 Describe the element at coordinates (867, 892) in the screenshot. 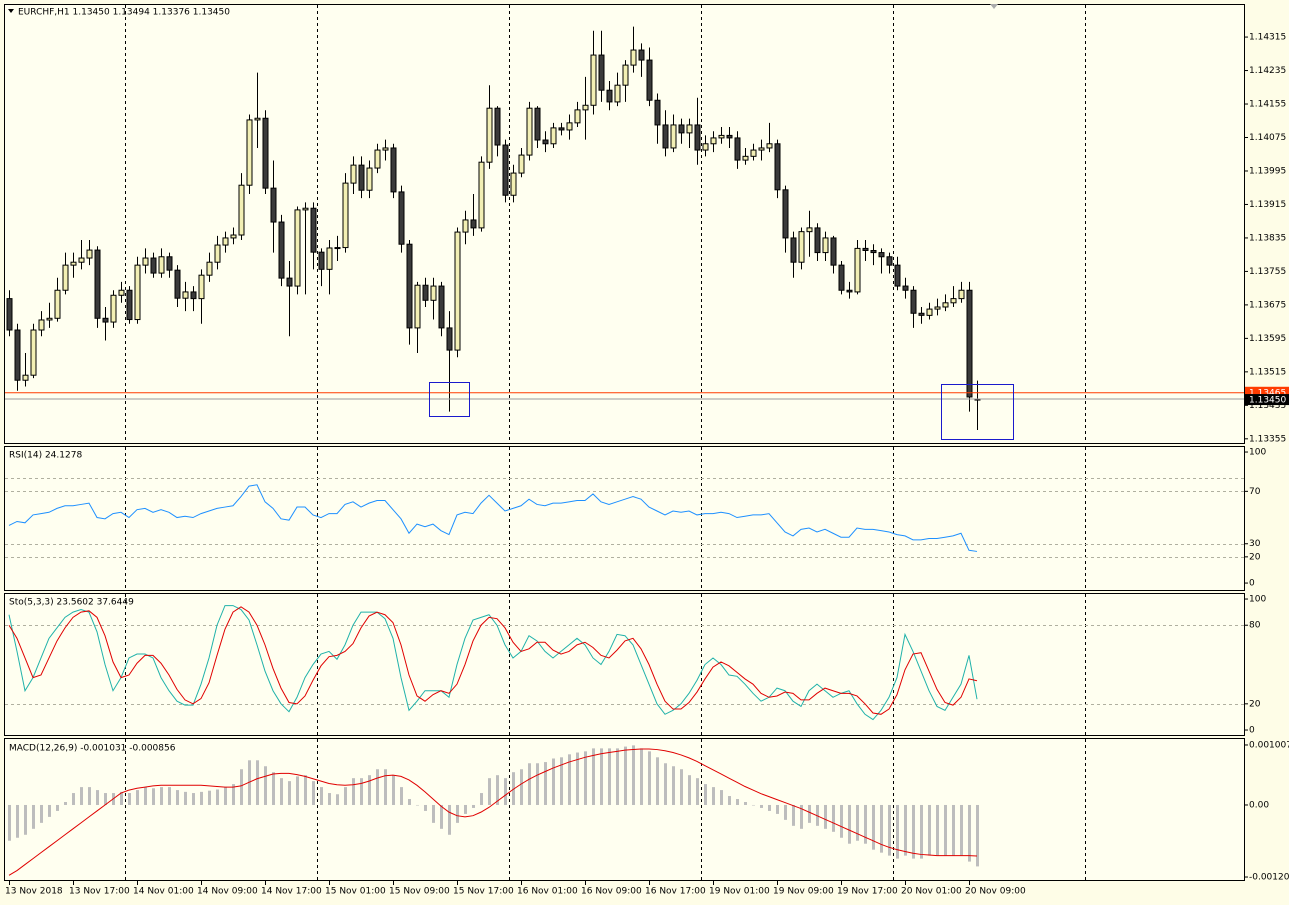

I see `x-tick-label: 19 Nov 17:00` at that location.